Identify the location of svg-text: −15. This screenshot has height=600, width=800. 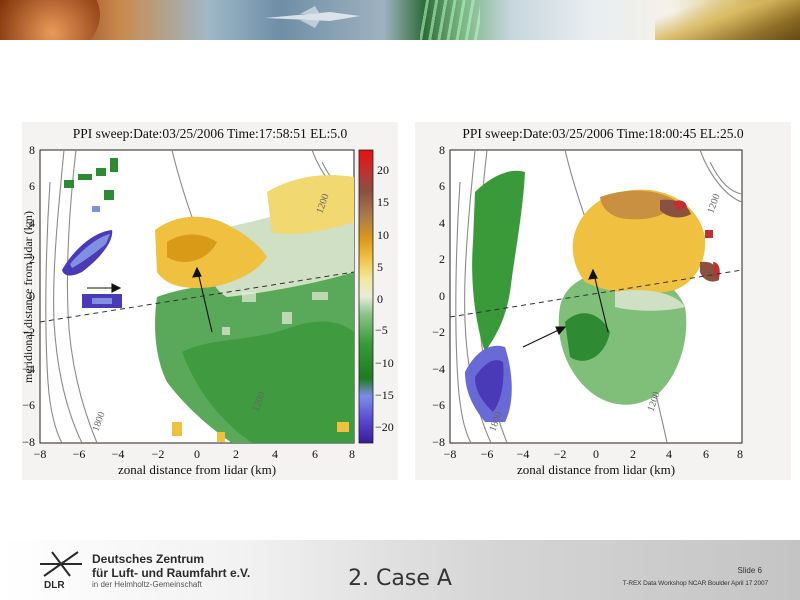
(384, 395).